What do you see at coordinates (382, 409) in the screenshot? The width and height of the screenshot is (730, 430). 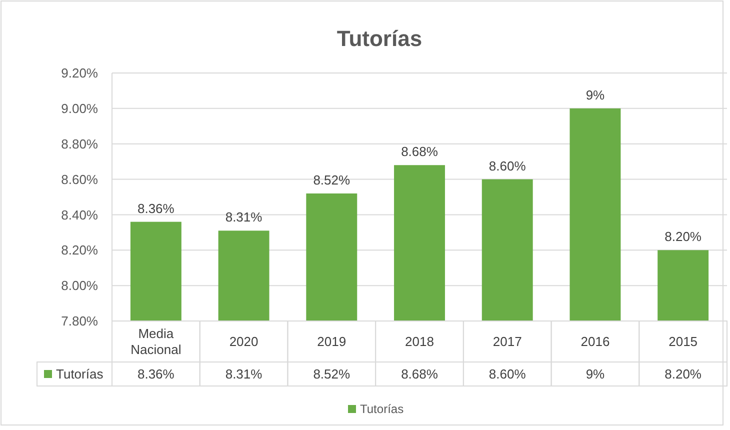 I see `text: Tutorías` at bounding box center [382, 409].